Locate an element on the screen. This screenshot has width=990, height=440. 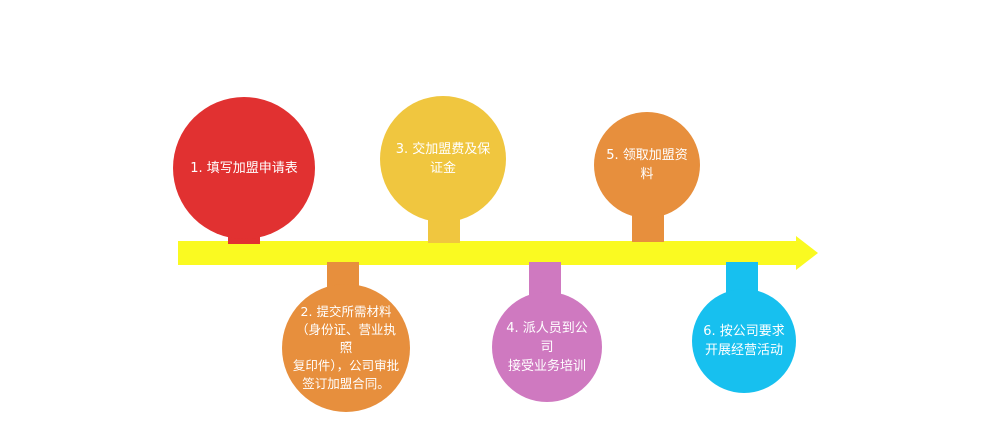
step-5-connector is located at coordinates (648, 228).